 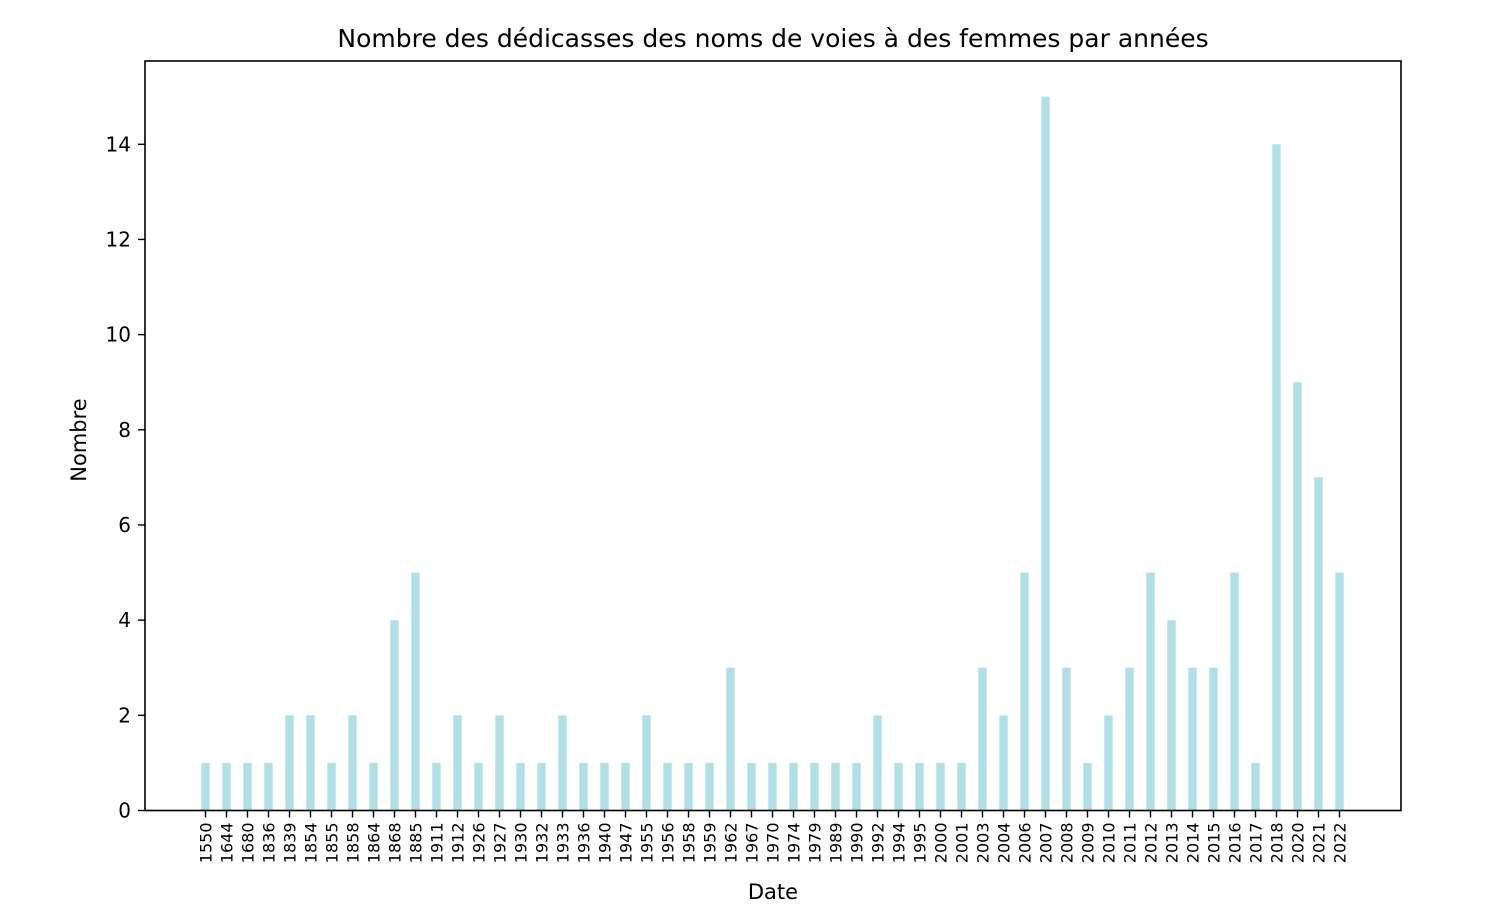 I want to click on x-tick-label: 2016, so click(x=1235, y=843).